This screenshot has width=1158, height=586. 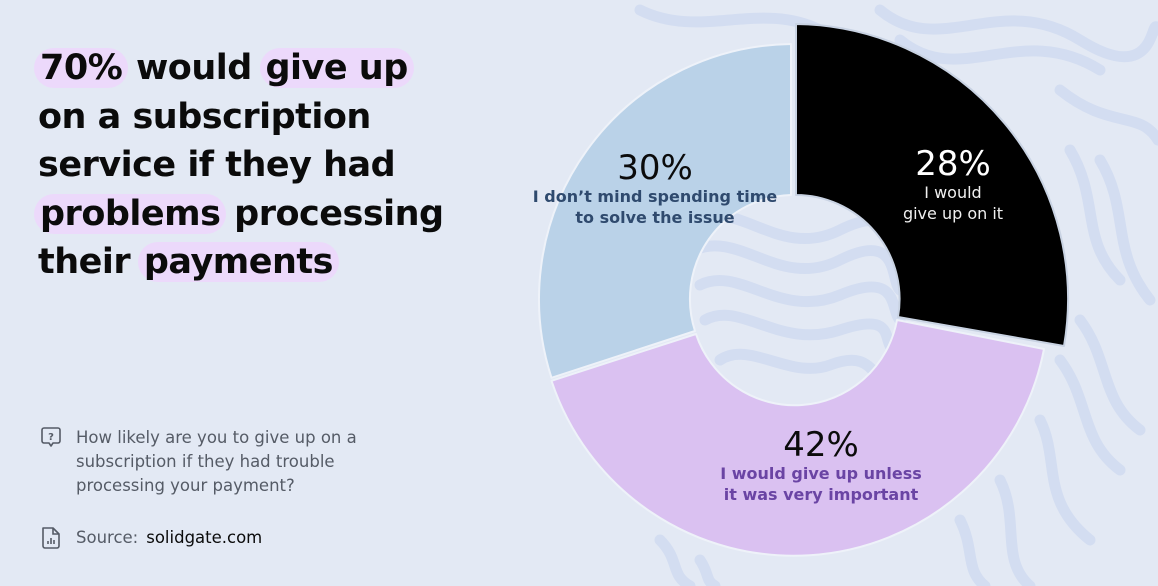 What do you see at coordinates (51, 538) in the screenshot?
I see `chart-document-icon` at bounding box center [51, 538].